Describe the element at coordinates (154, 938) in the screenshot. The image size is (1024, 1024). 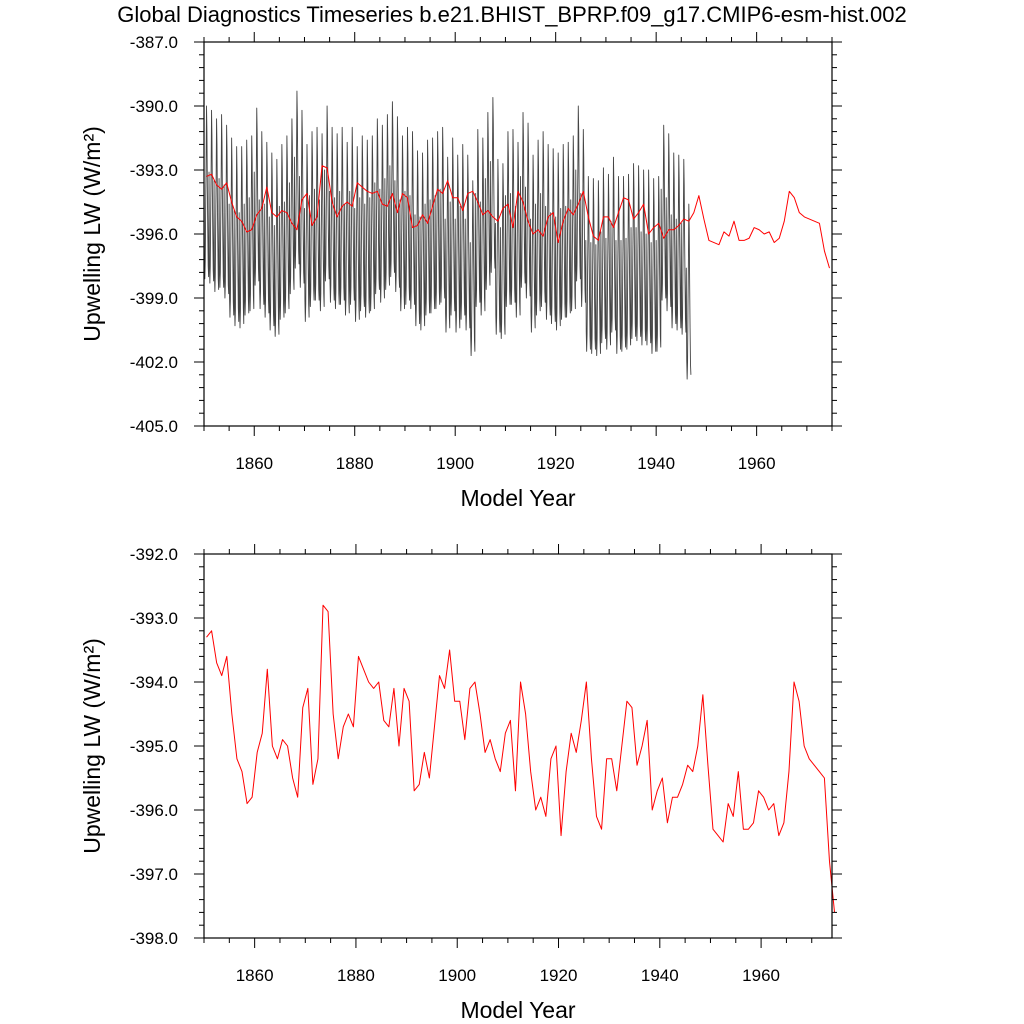
I see `panel-2-y-tick-label: -398.0` at that location.